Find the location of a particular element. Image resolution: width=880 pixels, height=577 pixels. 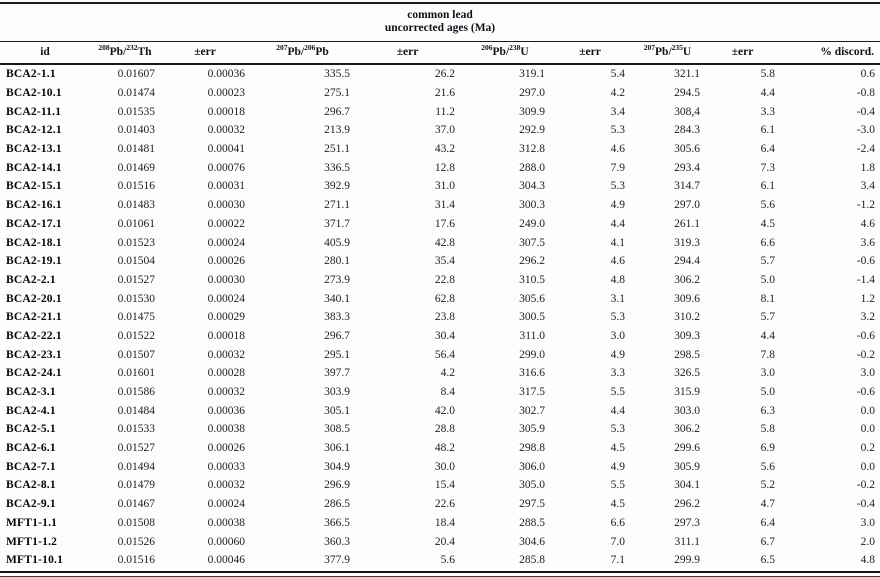

cell-value: 0.00060 is located at coordinates (226, 541).